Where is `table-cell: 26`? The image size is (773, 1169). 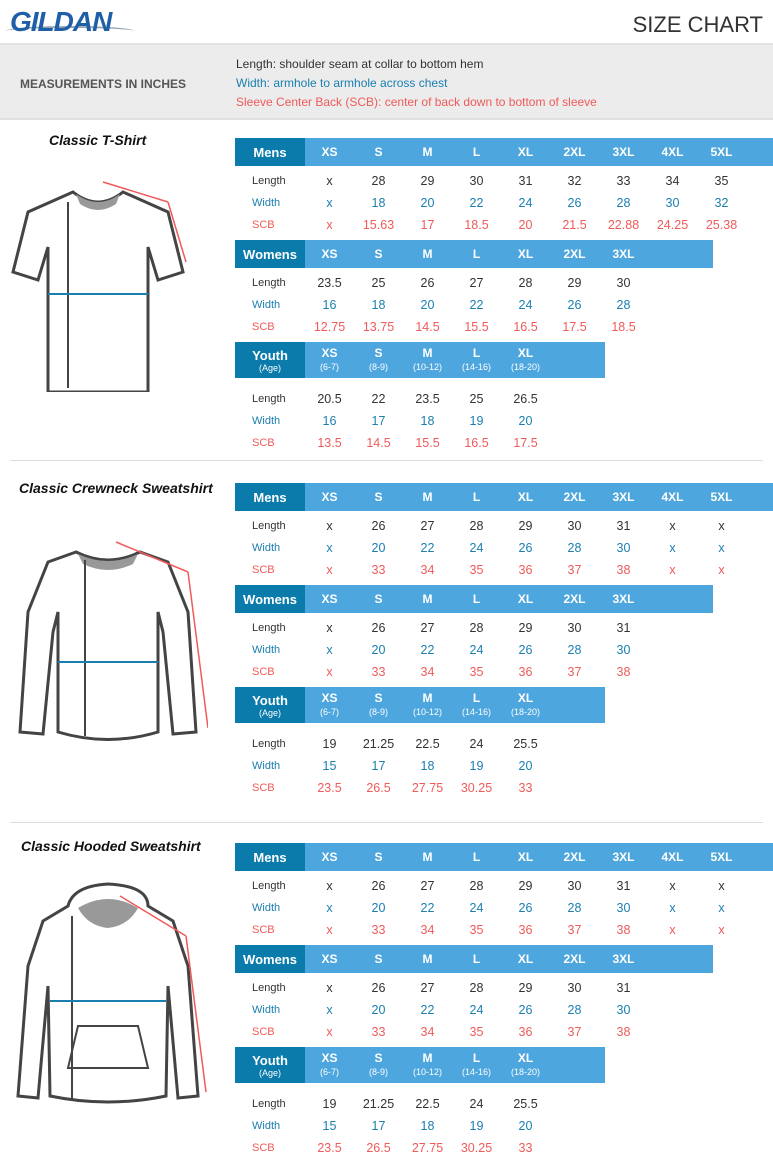
table-cell: 26 is located at coordinates (378, 628).